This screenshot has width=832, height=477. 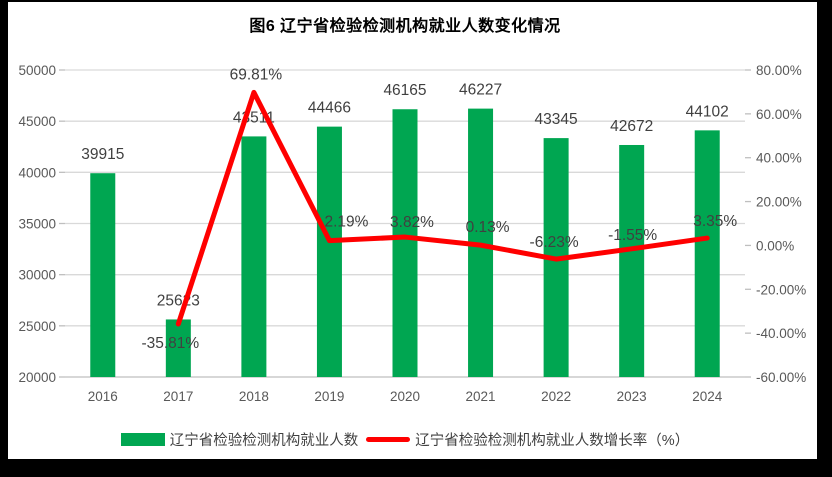 What do you see at coordinates (405, 243) in the screenshot?
I see `bar-2020` at bounding box center [405, 243].